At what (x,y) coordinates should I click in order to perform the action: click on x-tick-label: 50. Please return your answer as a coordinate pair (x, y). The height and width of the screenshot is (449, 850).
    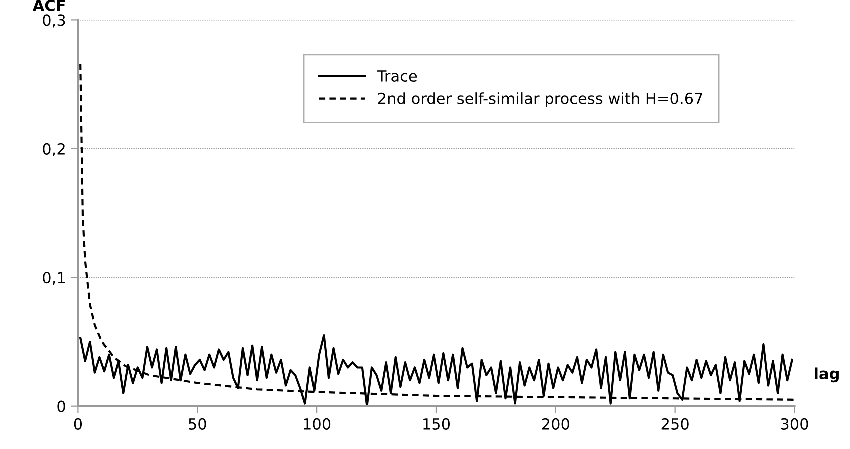
    Looking at the image, I should click on (197, 424).